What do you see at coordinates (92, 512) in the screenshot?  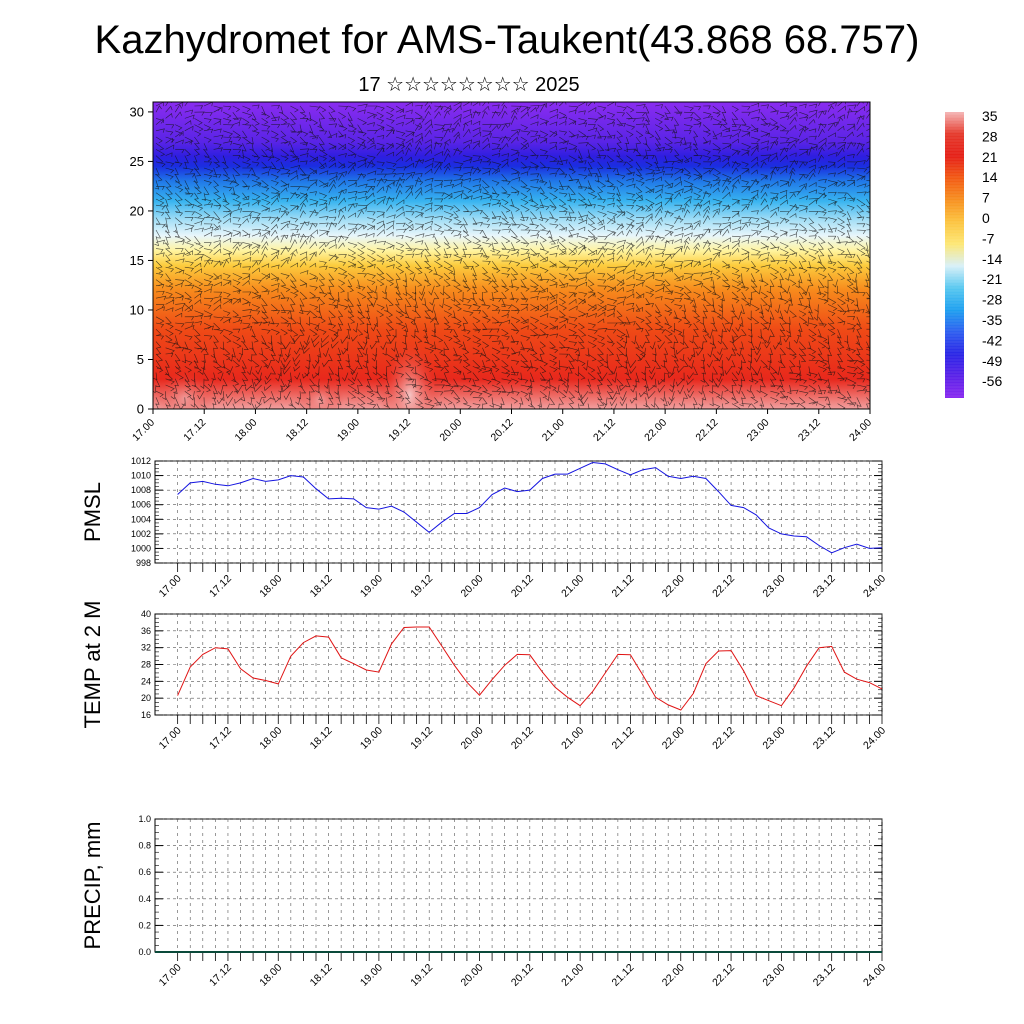 I see `y-axis-label: PMSL` at bounding box center [92, 512].